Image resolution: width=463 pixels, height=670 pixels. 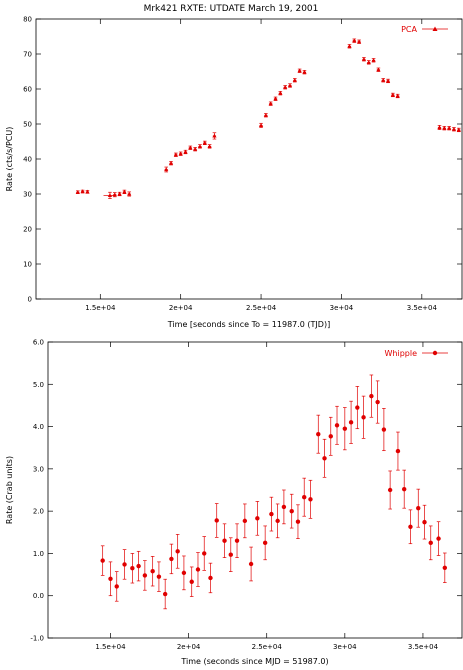 I want to click on whipple-y-axis-label: Rate (Crab units), so click(x=9, y=490).